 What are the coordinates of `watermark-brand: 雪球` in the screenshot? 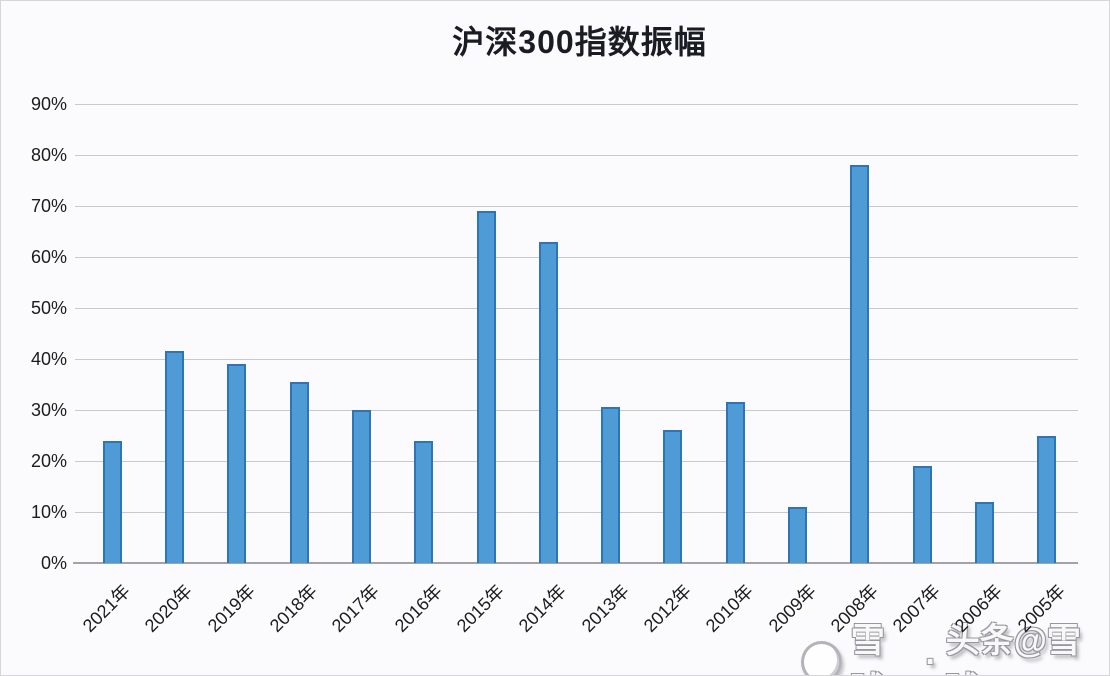 It's located at (867, 648).